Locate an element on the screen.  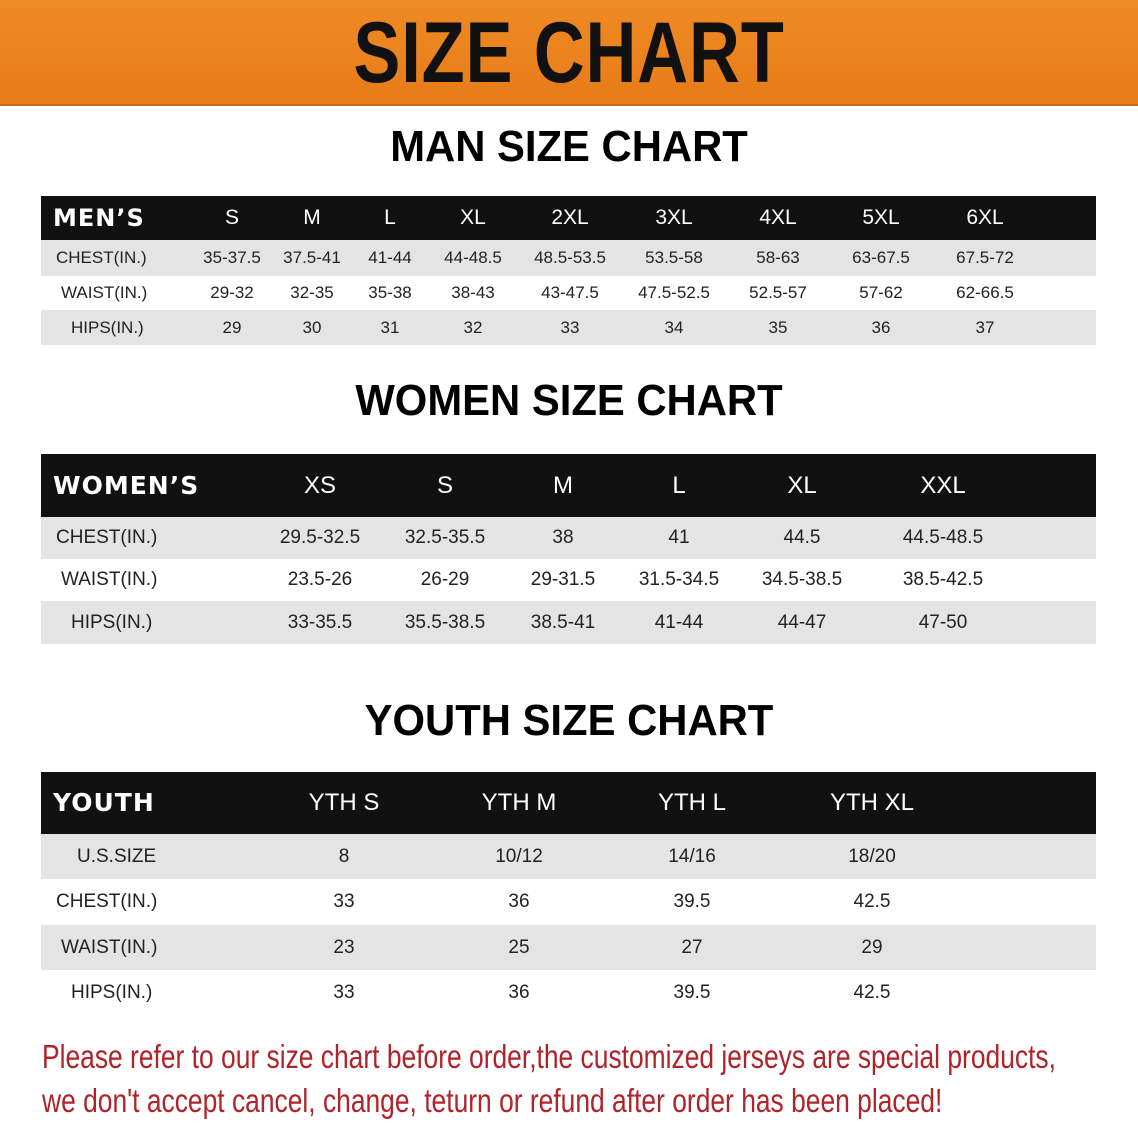
women-section-title: WOMEN SIZE CHART is located at coordinates (569, 400).